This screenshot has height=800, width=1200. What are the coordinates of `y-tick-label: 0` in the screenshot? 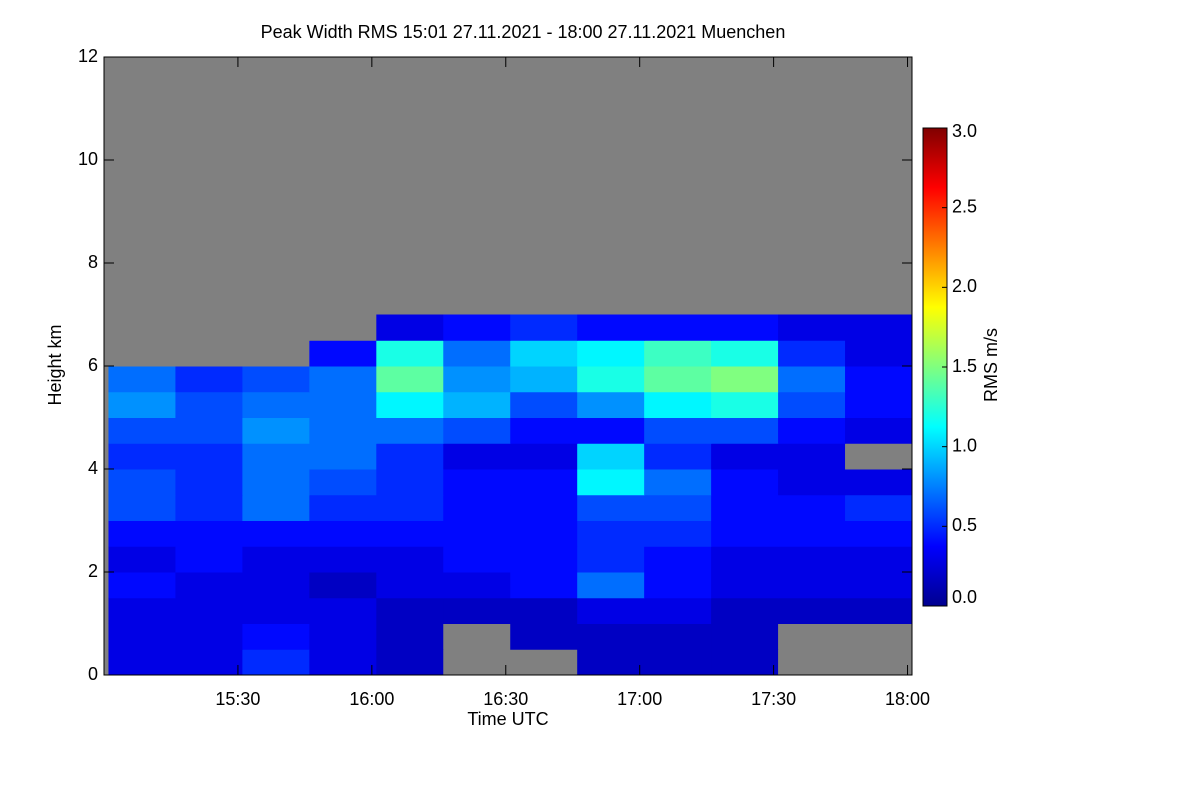 It's located at (93, 674).